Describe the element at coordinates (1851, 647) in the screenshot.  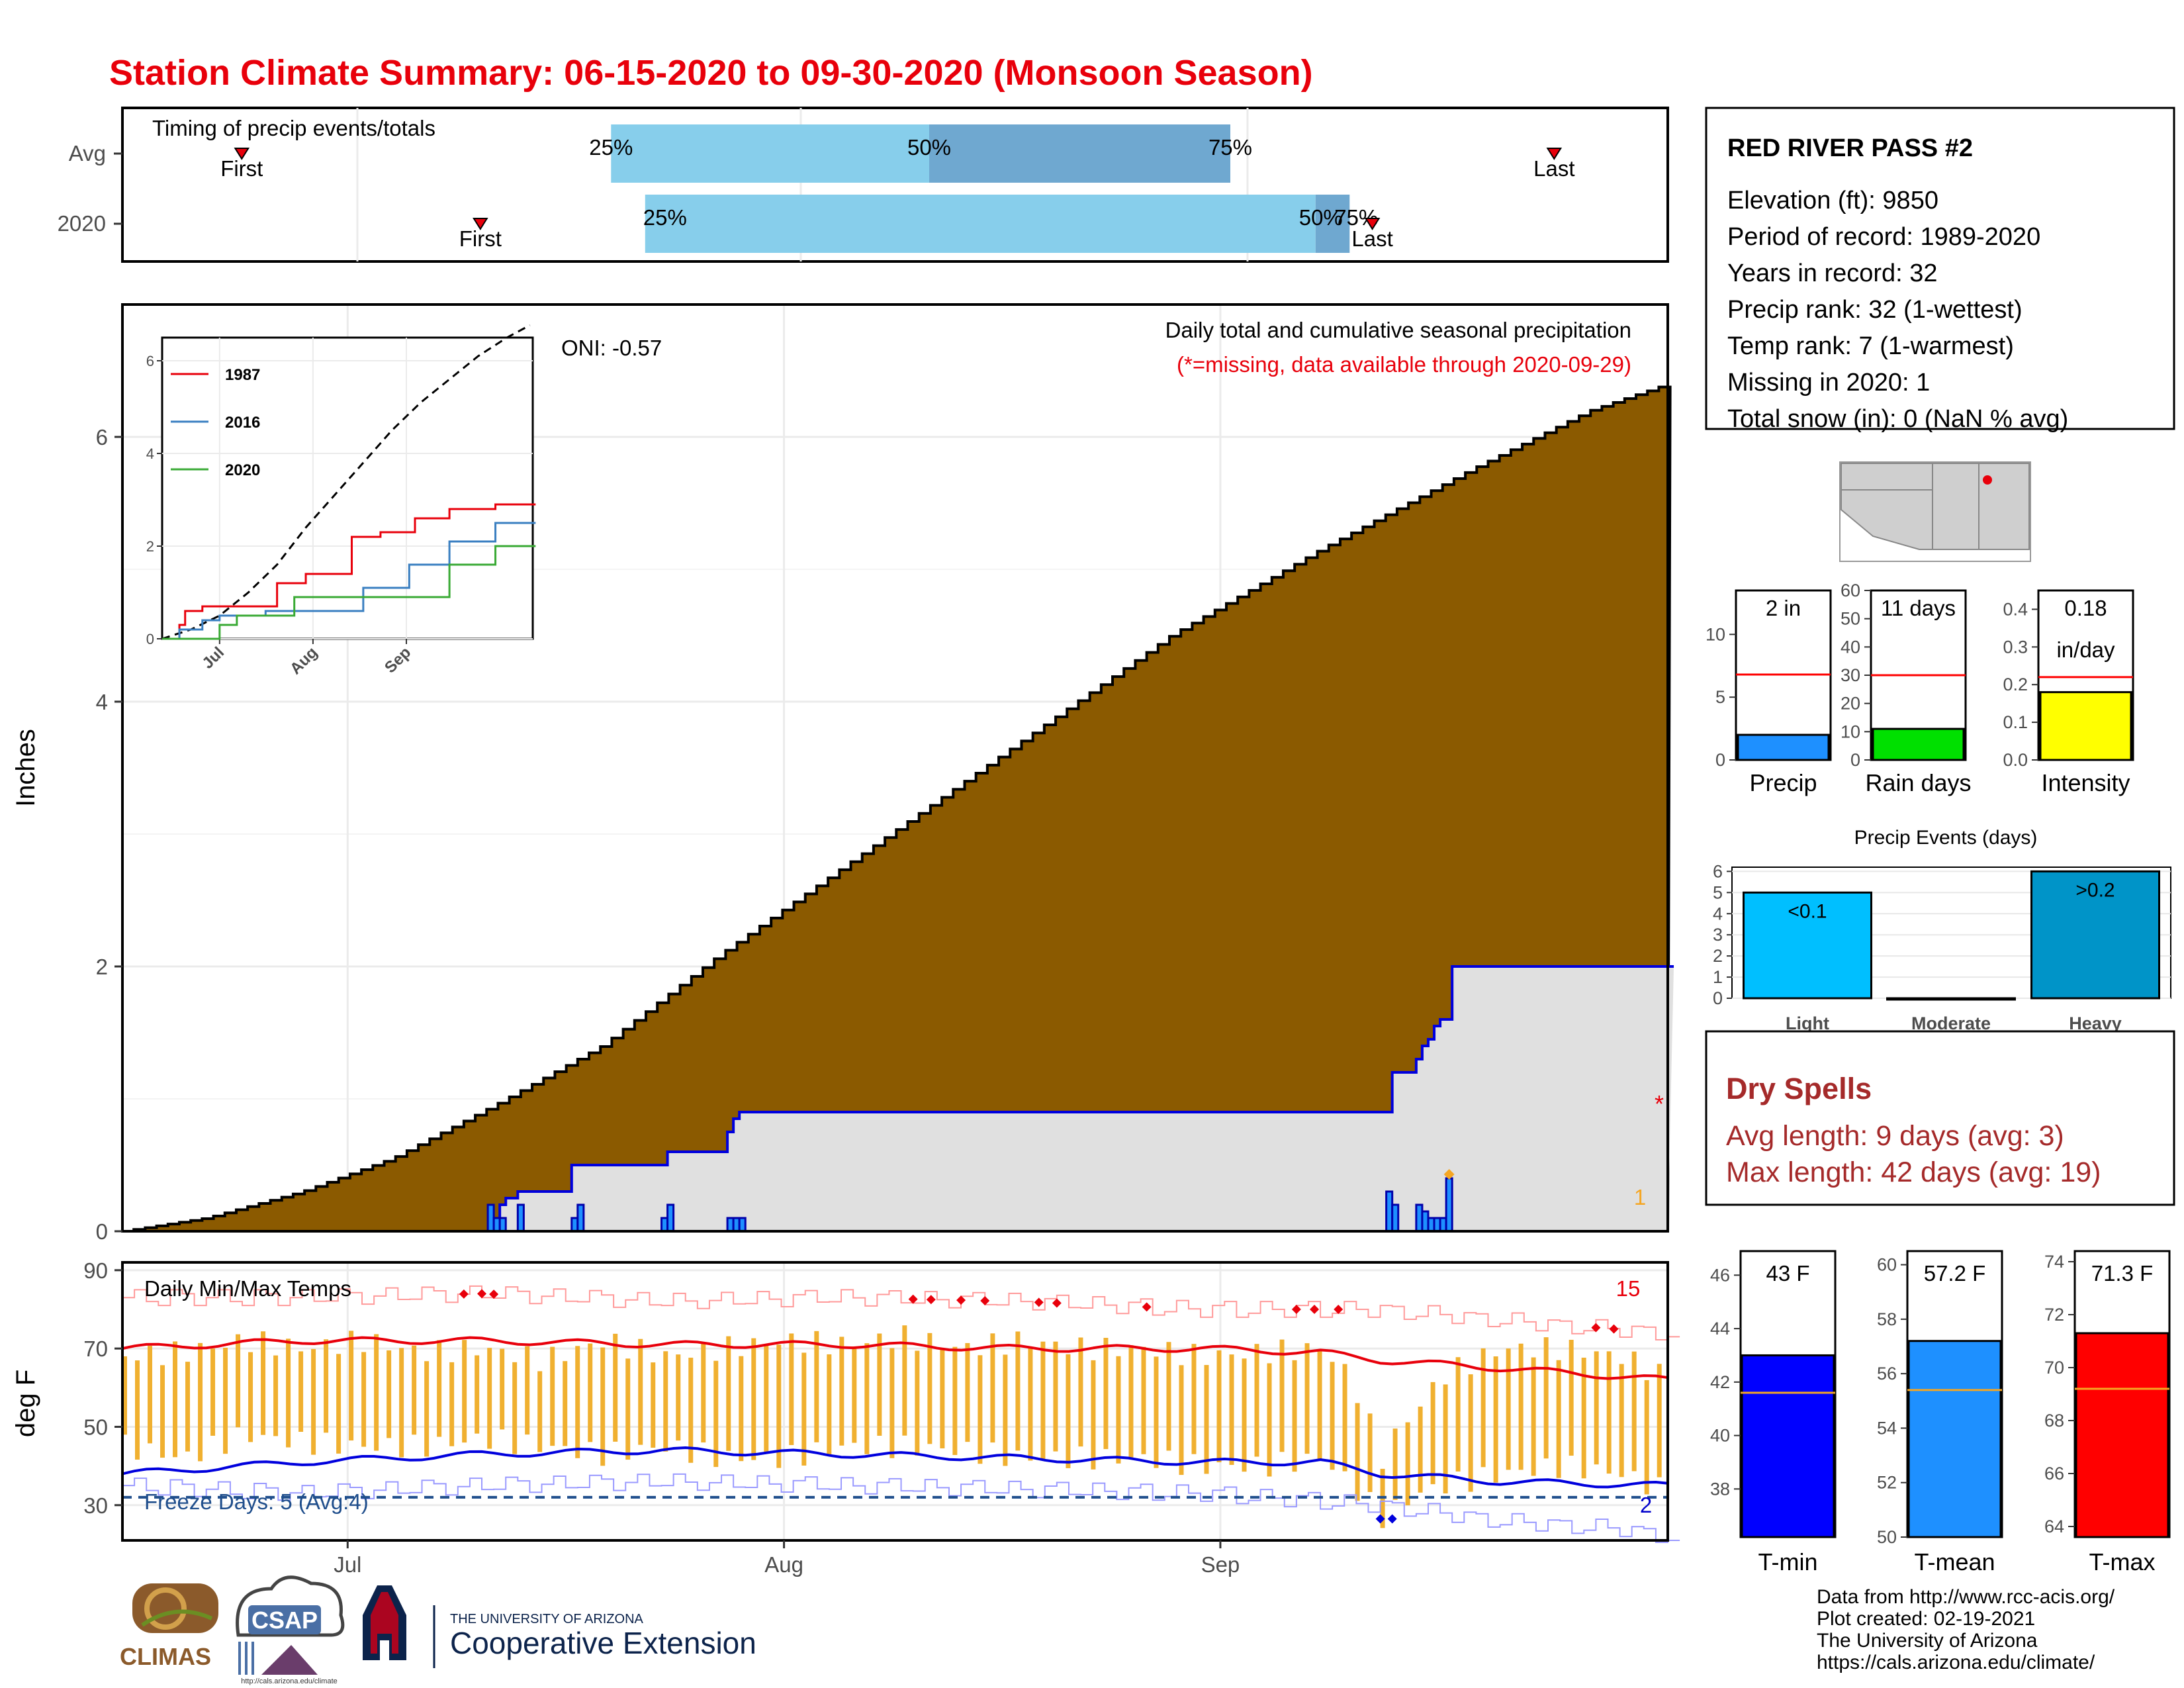
I see `metric-ytick-label: 40` at that location.